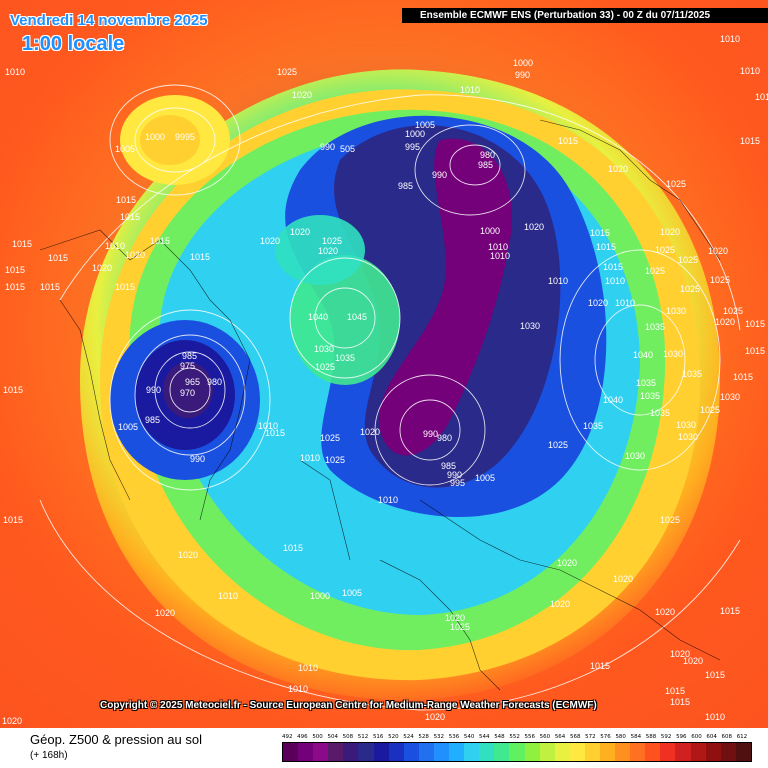 This screenshot has width=768, height=768. What do you see at coordinates (332, 737) in the screenshot?
I see `legend-tick-label: 504` at bounding box center [332, 737].